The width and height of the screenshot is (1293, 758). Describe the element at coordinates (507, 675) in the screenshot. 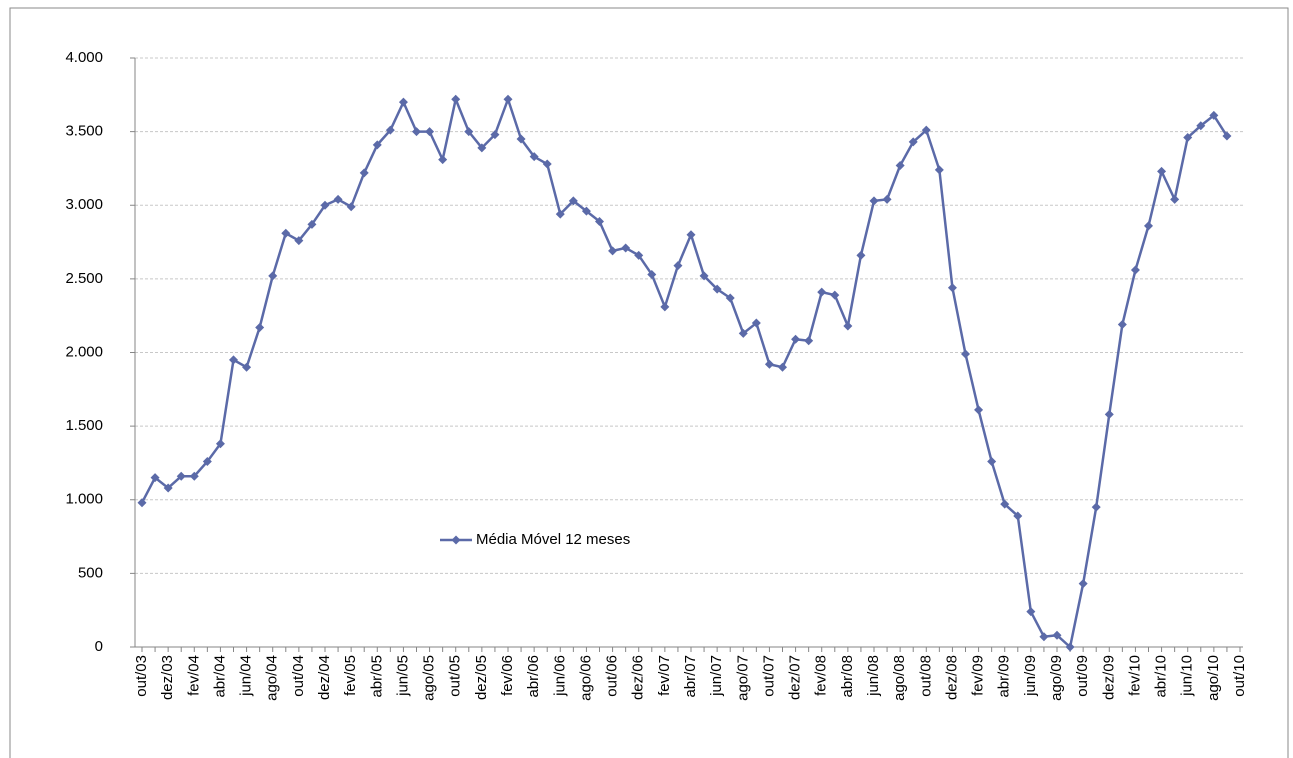

I see `x-tick-label: fev/06` at that location.